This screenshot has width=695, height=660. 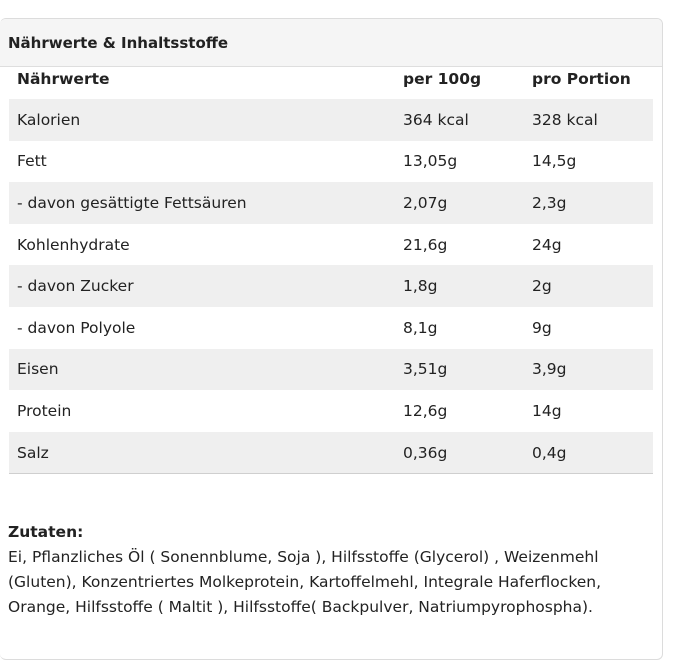 What do you see at coordinates (442, 78) in the screenshot?
I see `column-header-per-100g: per 100g` at bounding box center [442, 78].